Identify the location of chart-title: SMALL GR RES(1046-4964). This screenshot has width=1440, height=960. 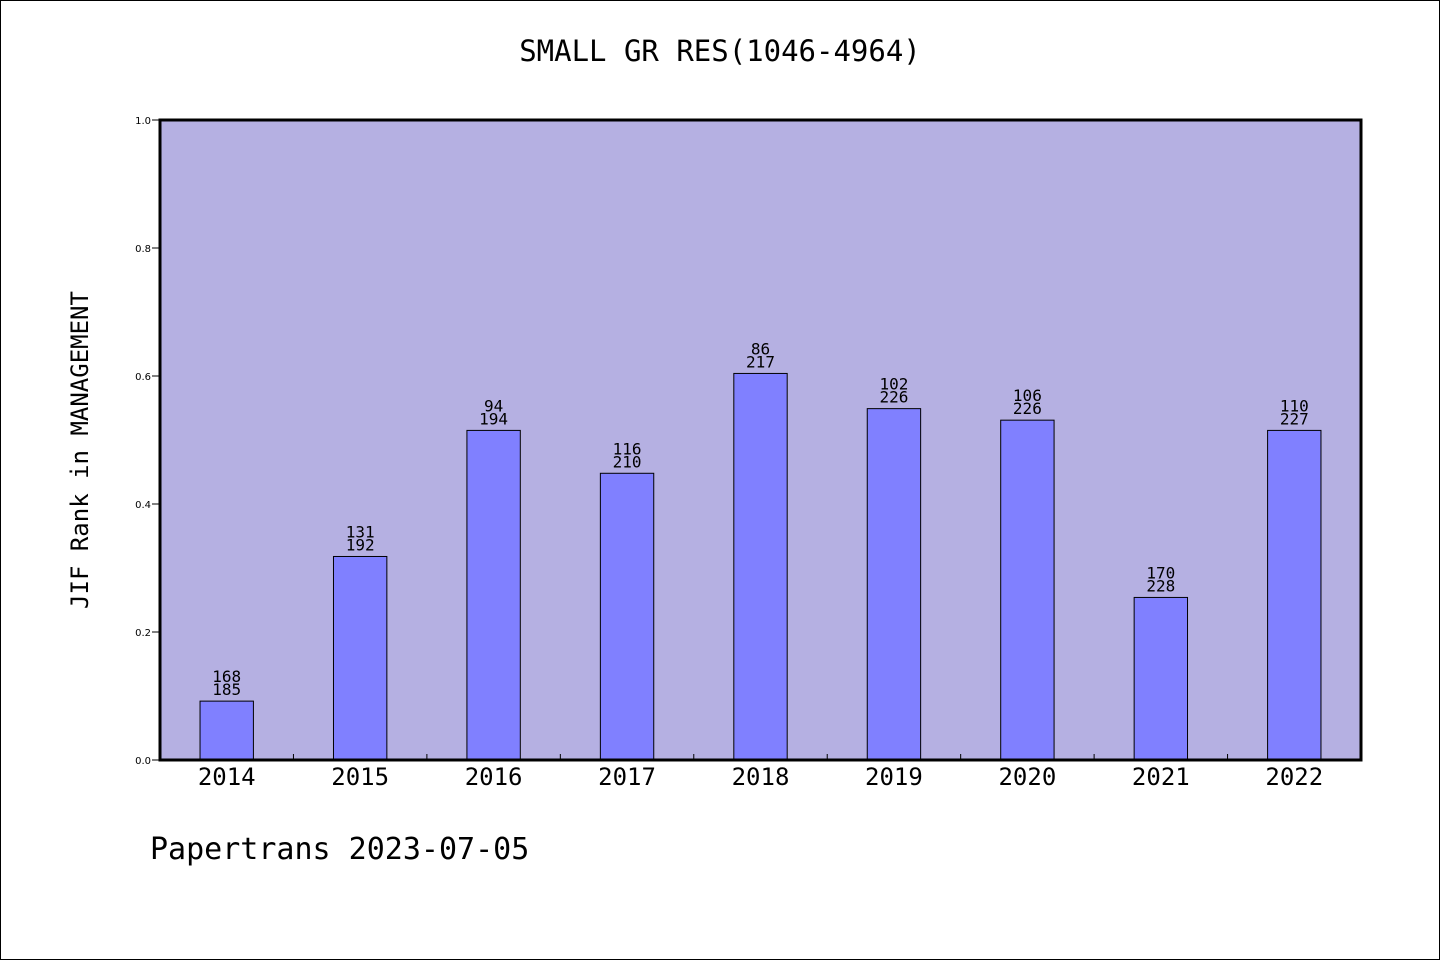
(720, 51).